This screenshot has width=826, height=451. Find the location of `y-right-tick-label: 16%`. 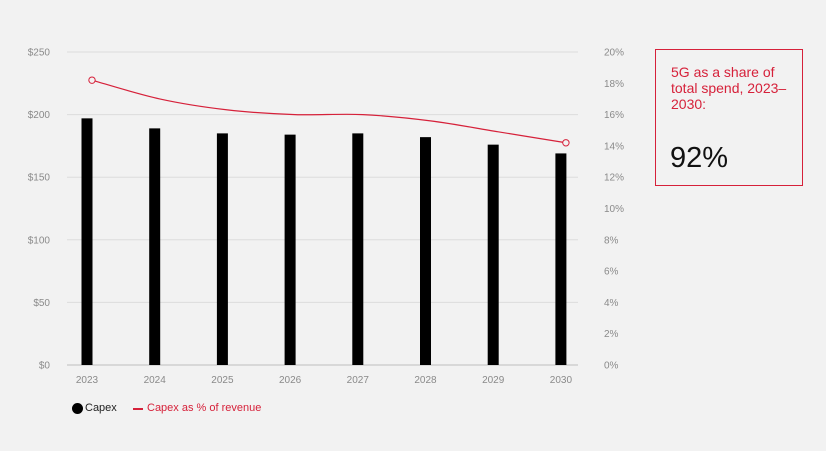

y-right-tick-label: 16% is located at coordinates (614, 115).